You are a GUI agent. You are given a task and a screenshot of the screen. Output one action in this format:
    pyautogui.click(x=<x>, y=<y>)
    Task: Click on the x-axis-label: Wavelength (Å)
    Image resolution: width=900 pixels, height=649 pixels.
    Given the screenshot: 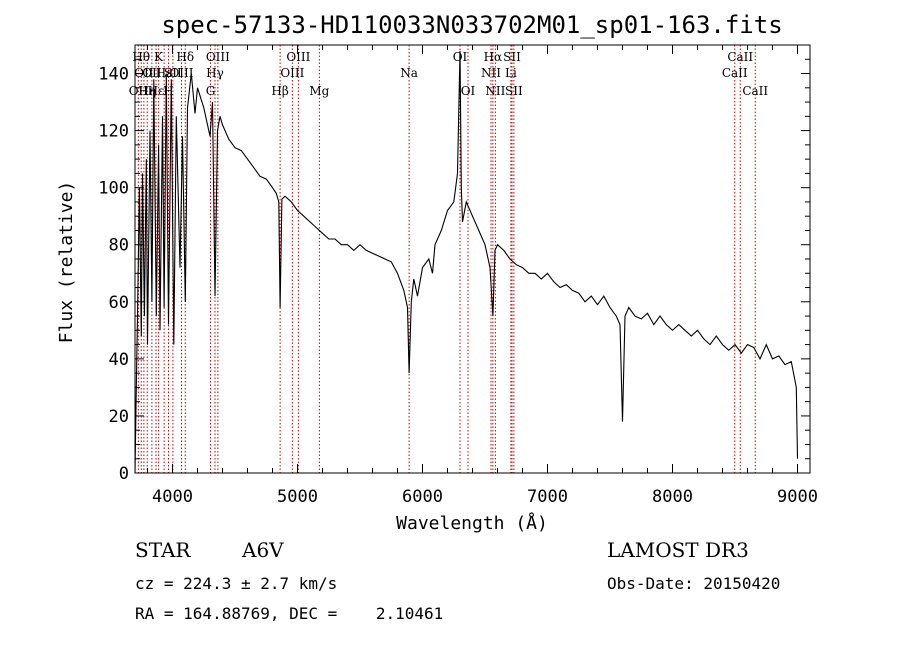 What is the action you would take?
    pyautogui.click(x=472, y=523)
    